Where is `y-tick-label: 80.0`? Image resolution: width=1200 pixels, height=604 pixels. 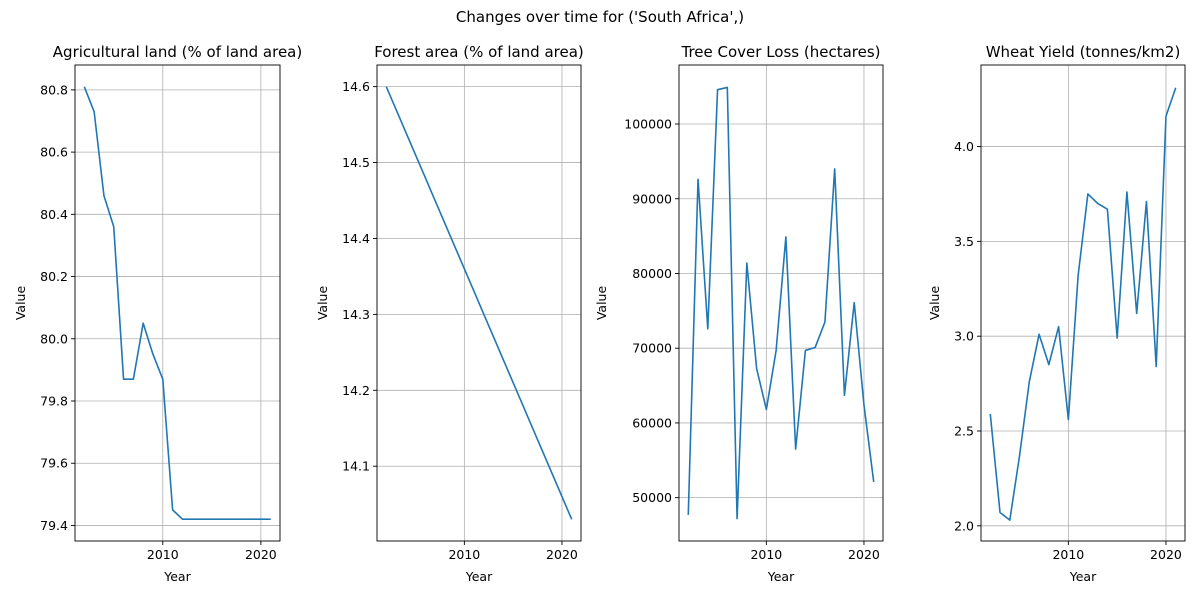
y-tick-label: 80.0 is located at coordinates (54, 338).